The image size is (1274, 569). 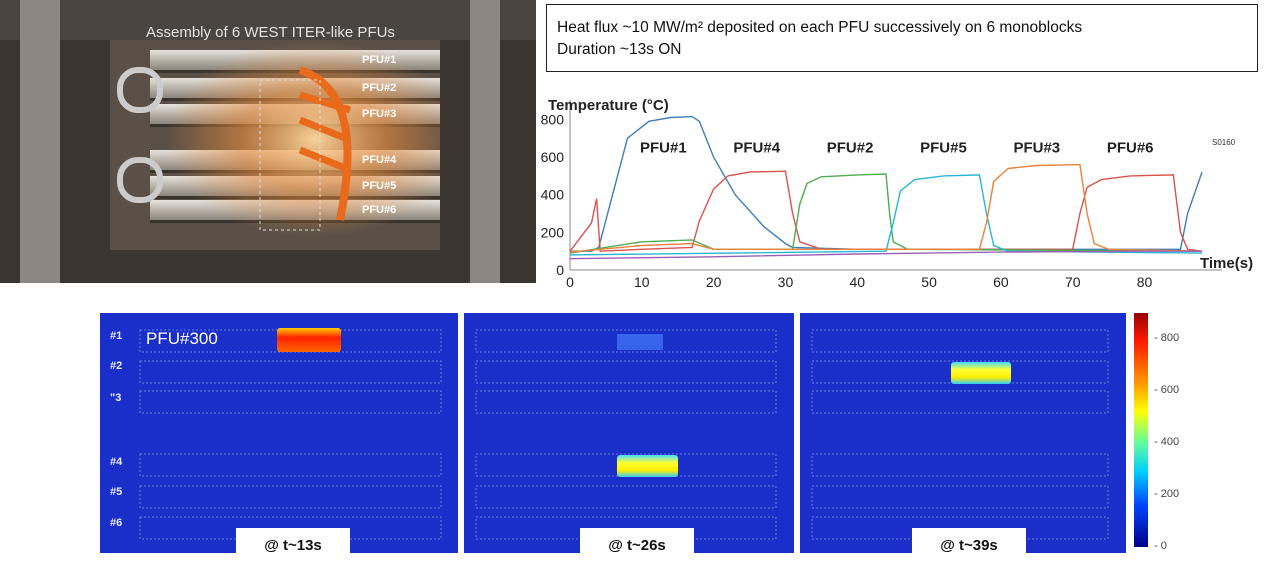 What do you see at coordinates (1130, 148) in the screenshot?
I see `annotation-label: PFU#6` at bounding box center [1130, 148].